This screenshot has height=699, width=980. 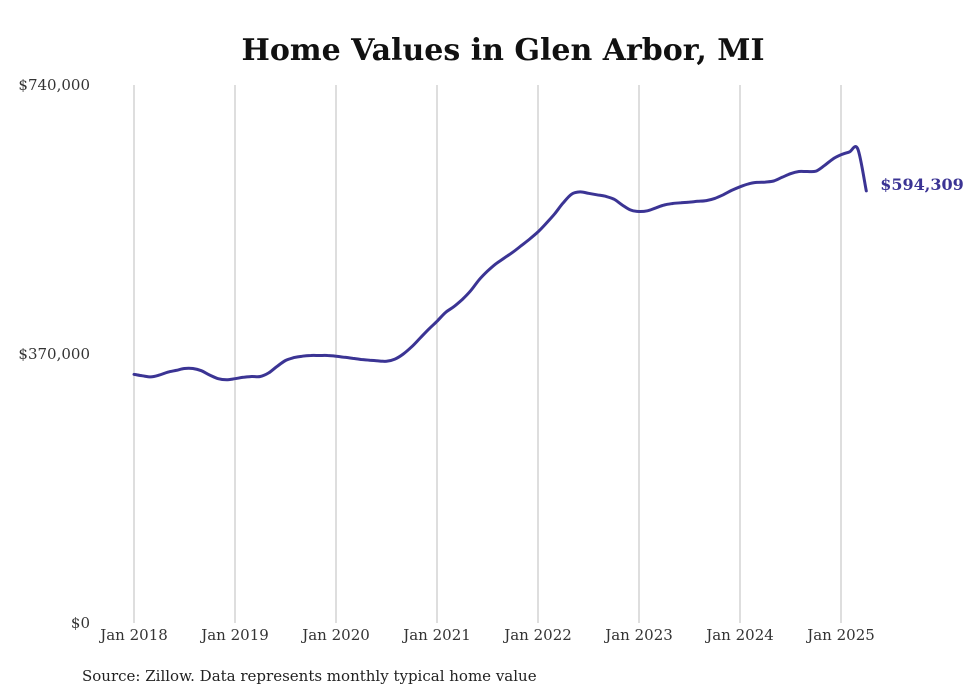 What do you see at coordinates (537, 635) in the screenshot?
I see `x-tick-label-2022-01: Jan 2022` at bounding box center [537, 635].